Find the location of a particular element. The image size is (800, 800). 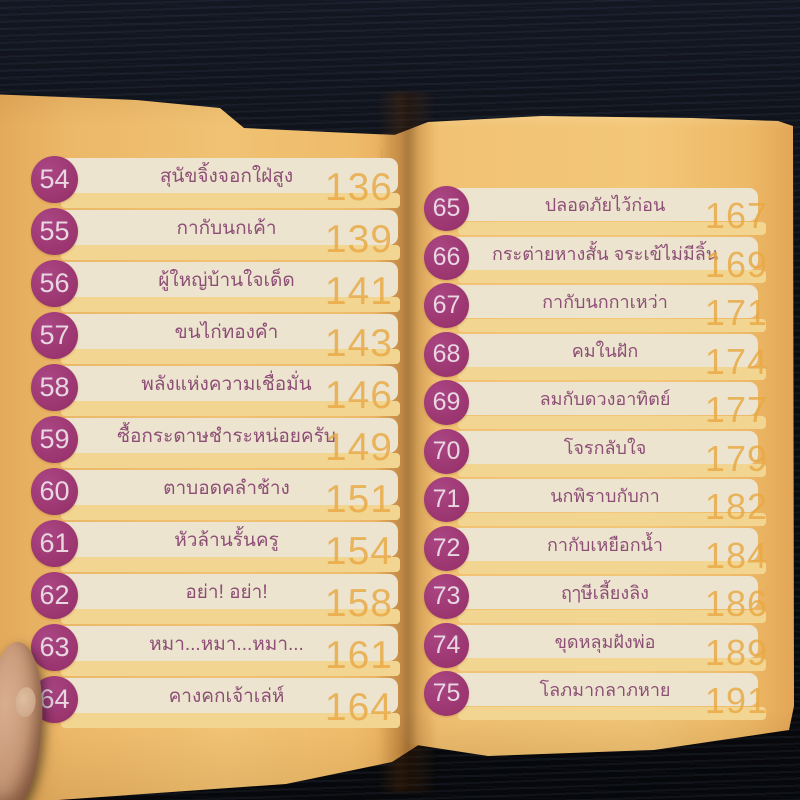

entry-title: ฤๅษีเลี้ยงลิง is located at coordinates (605, 593).